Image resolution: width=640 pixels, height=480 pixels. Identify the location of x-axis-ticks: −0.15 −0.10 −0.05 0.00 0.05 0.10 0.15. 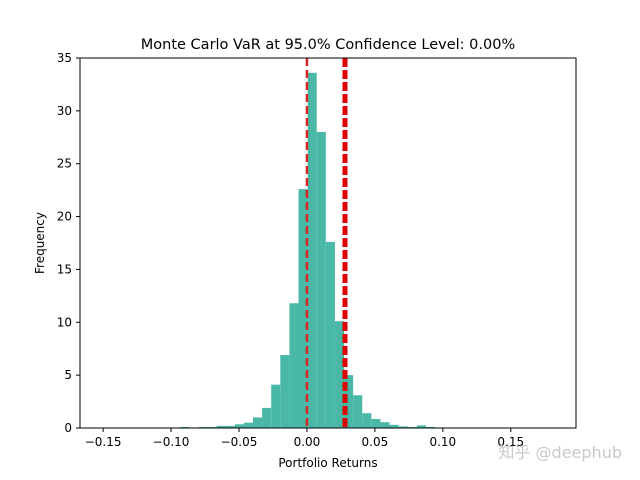
(304, 438).